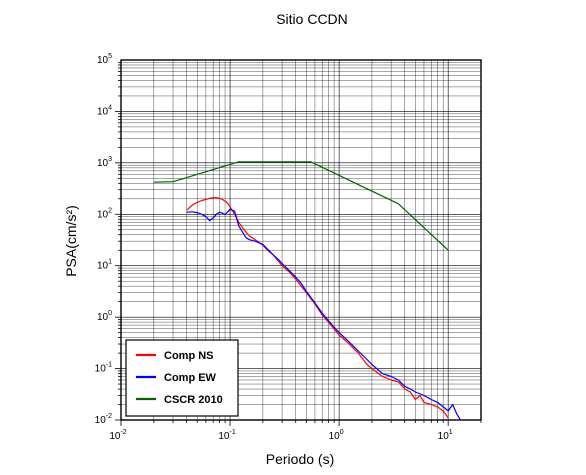 The width and height of the screenshot is (586, 475). I want to click on legend-label: Comp EW, so click(190, 378).